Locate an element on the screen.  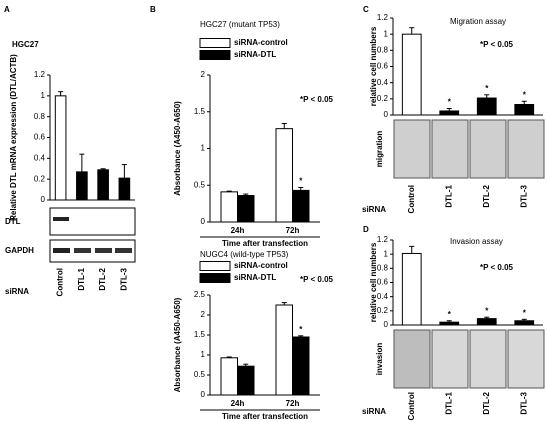
y-axis-label: Relative DTL mRNA expression (DTL/ACTB) is located at coordinates (13, 137).